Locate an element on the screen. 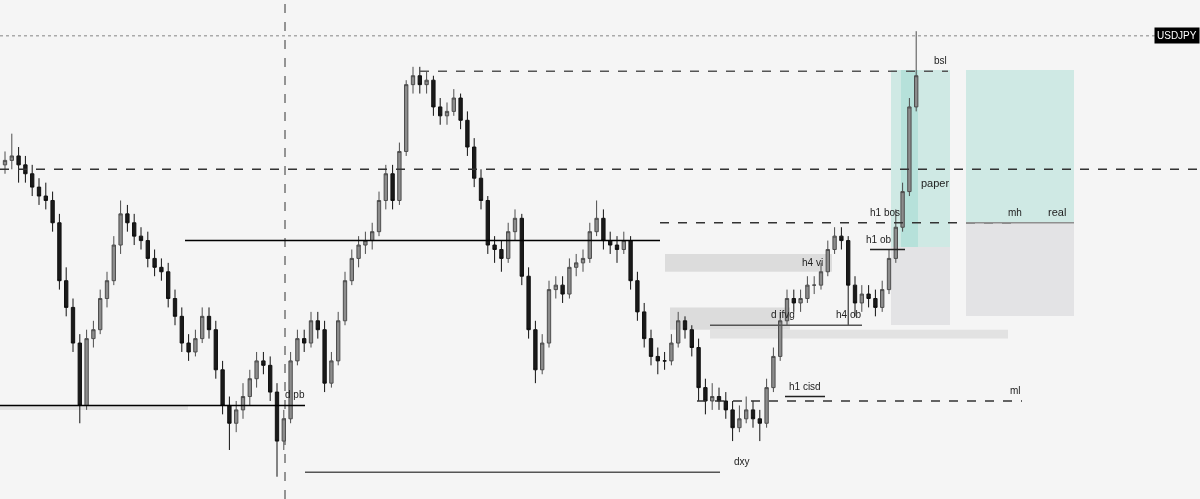 This screenshot has width=1200, height=499. text: real is located at coordinates (1057, 212).